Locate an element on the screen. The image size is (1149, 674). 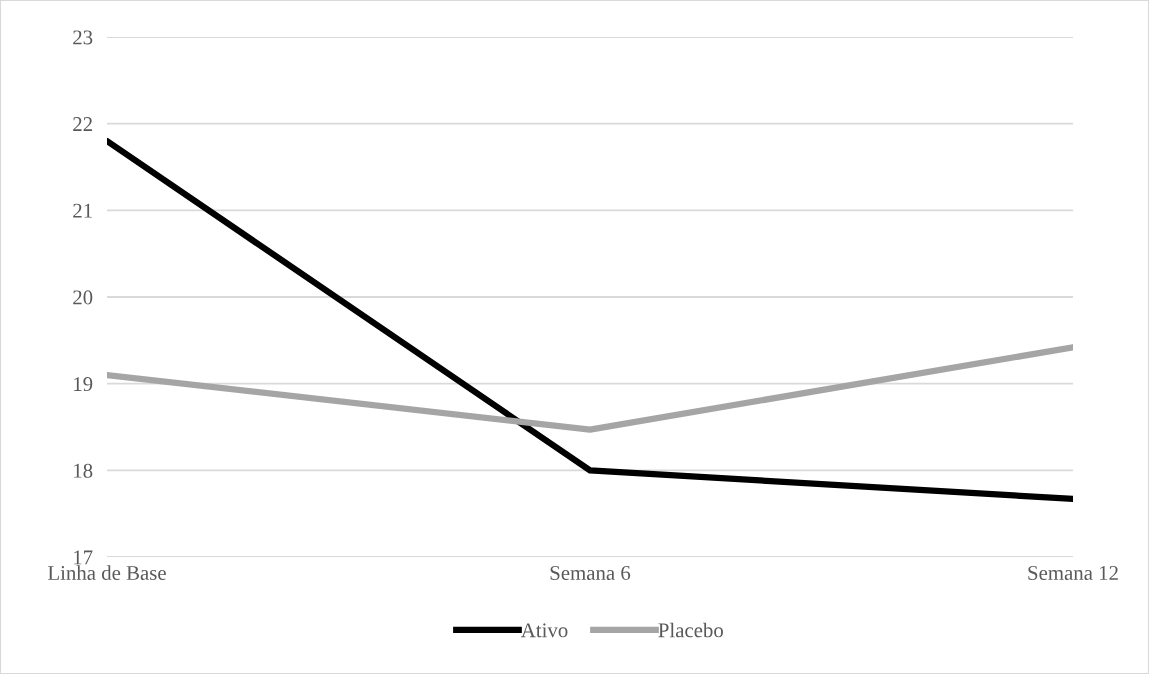
y-tick-label: 17 is located at coordinates (83, 557).